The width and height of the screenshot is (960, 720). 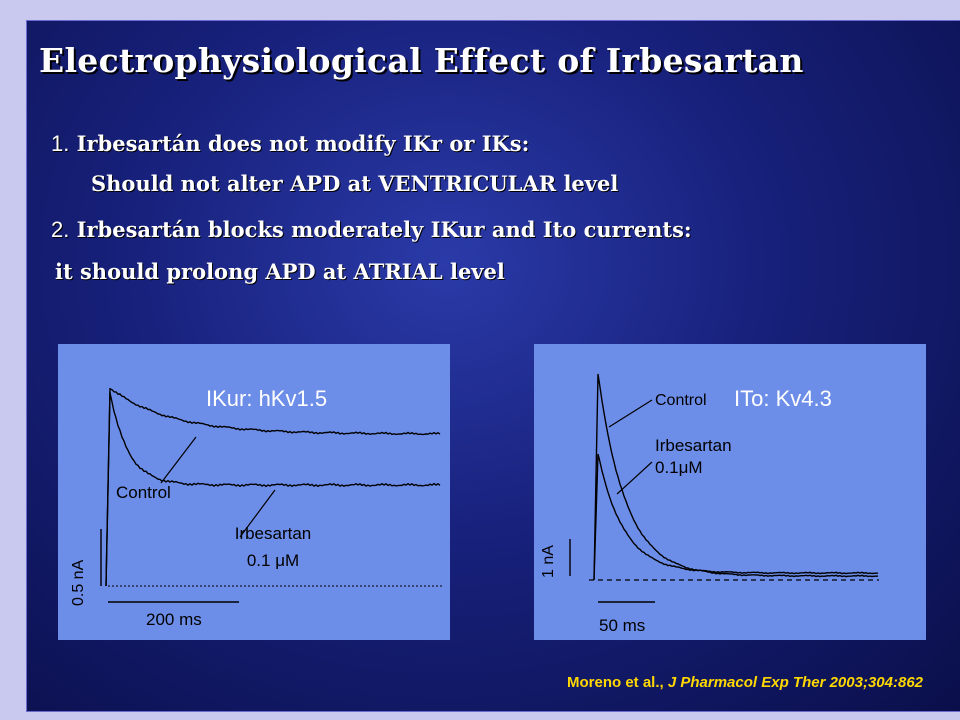 What do you see at coordinates (273, 533) in the screenshot?
I see `ikur-irbesartan-label: Irbesartan` at bounding box center [273, 533].